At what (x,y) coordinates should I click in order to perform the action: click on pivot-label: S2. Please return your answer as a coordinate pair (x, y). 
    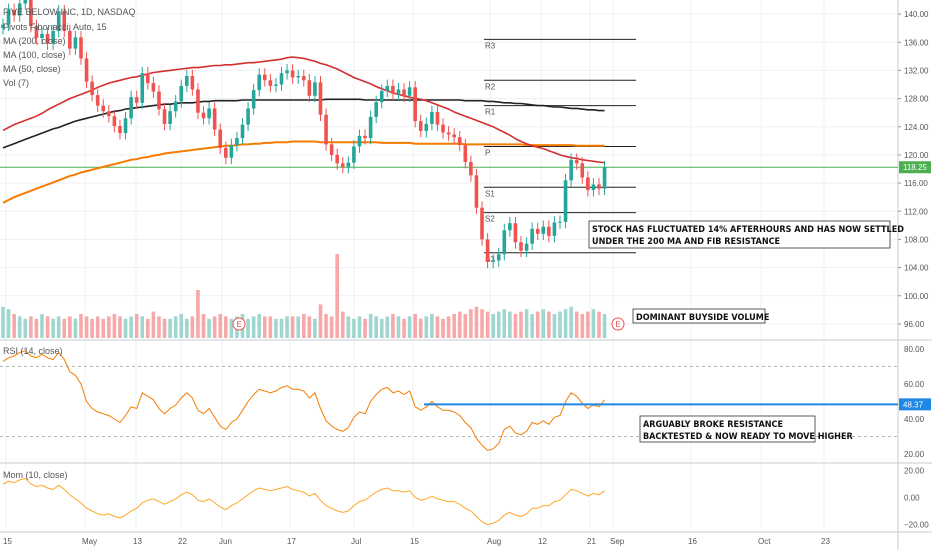
    Looking at the image, I should click on (490, 219).